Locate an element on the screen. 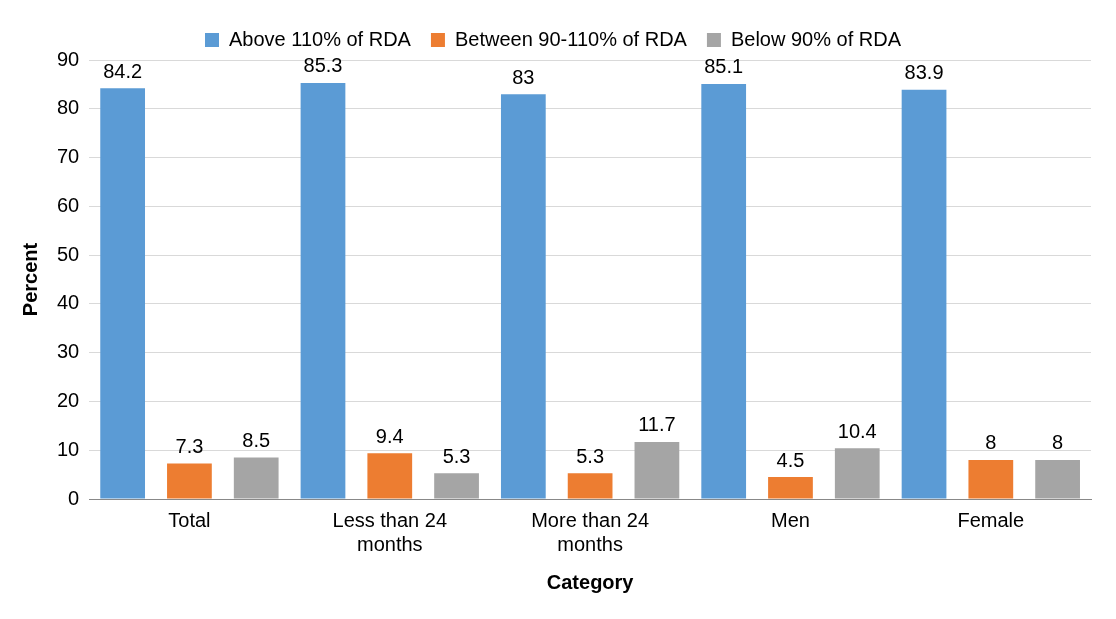 This screenshot has height=619, width=1116. x-tick-label: More than 24 months is located at coordinates (590, 531).